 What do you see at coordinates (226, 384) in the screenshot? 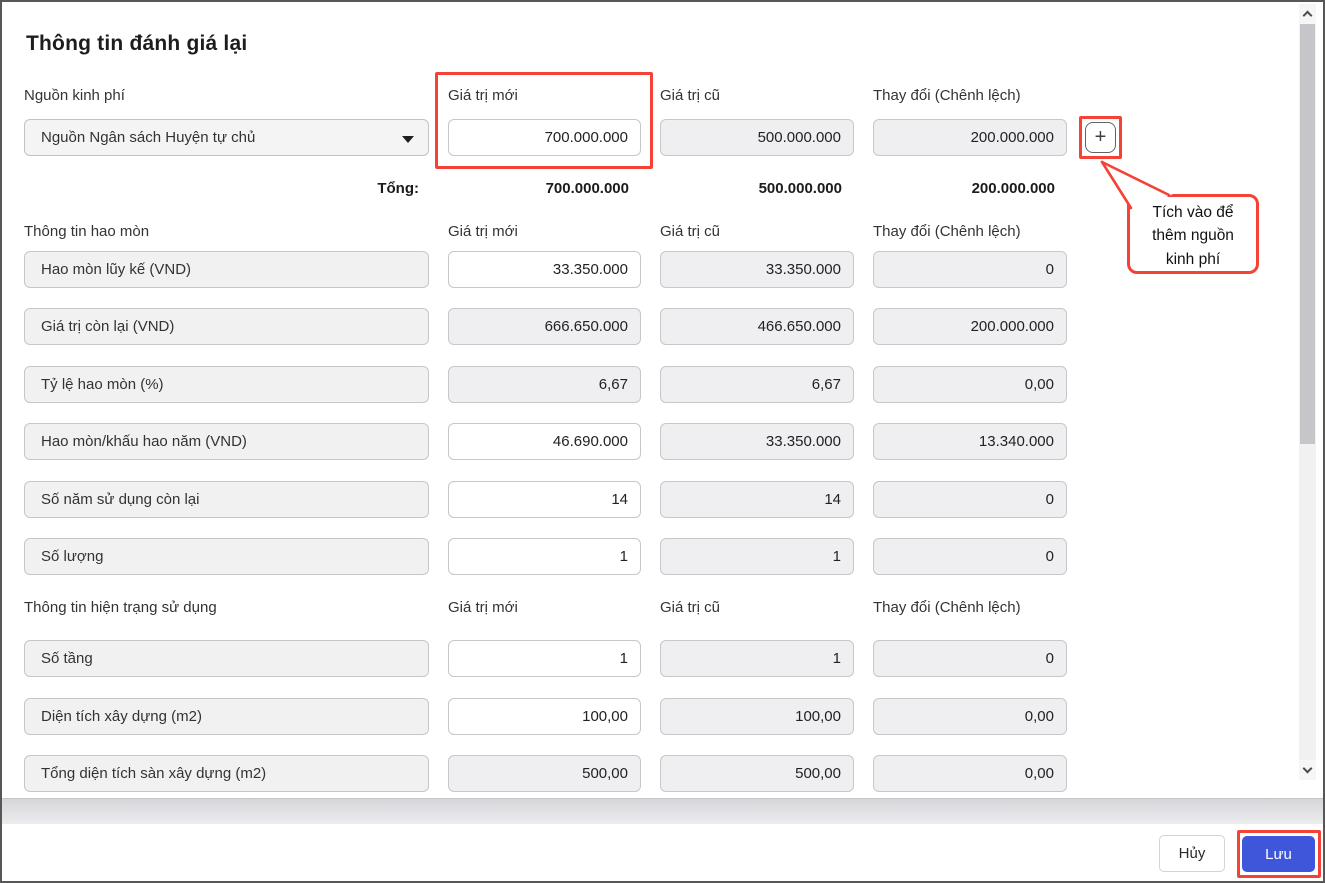
I see `row-label: Tỷ lệ hao mòn (%)` at bounding box center [226, 384].